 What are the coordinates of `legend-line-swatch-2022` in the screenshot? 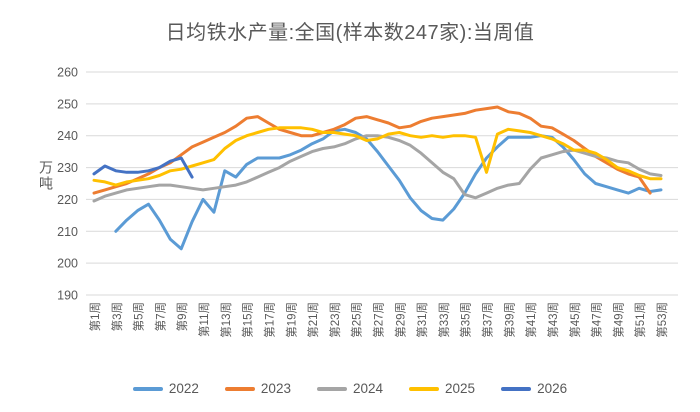 It's located at (147, 388).